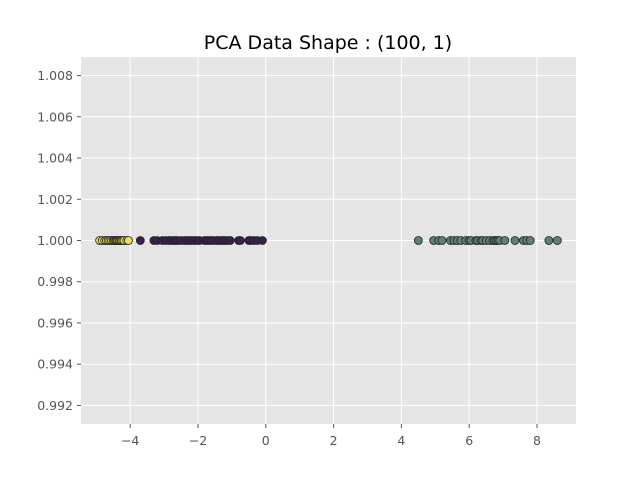 This screenshot has height=478, width=640. I want to click on y-tick-label: 1.004, so click(55, 158).